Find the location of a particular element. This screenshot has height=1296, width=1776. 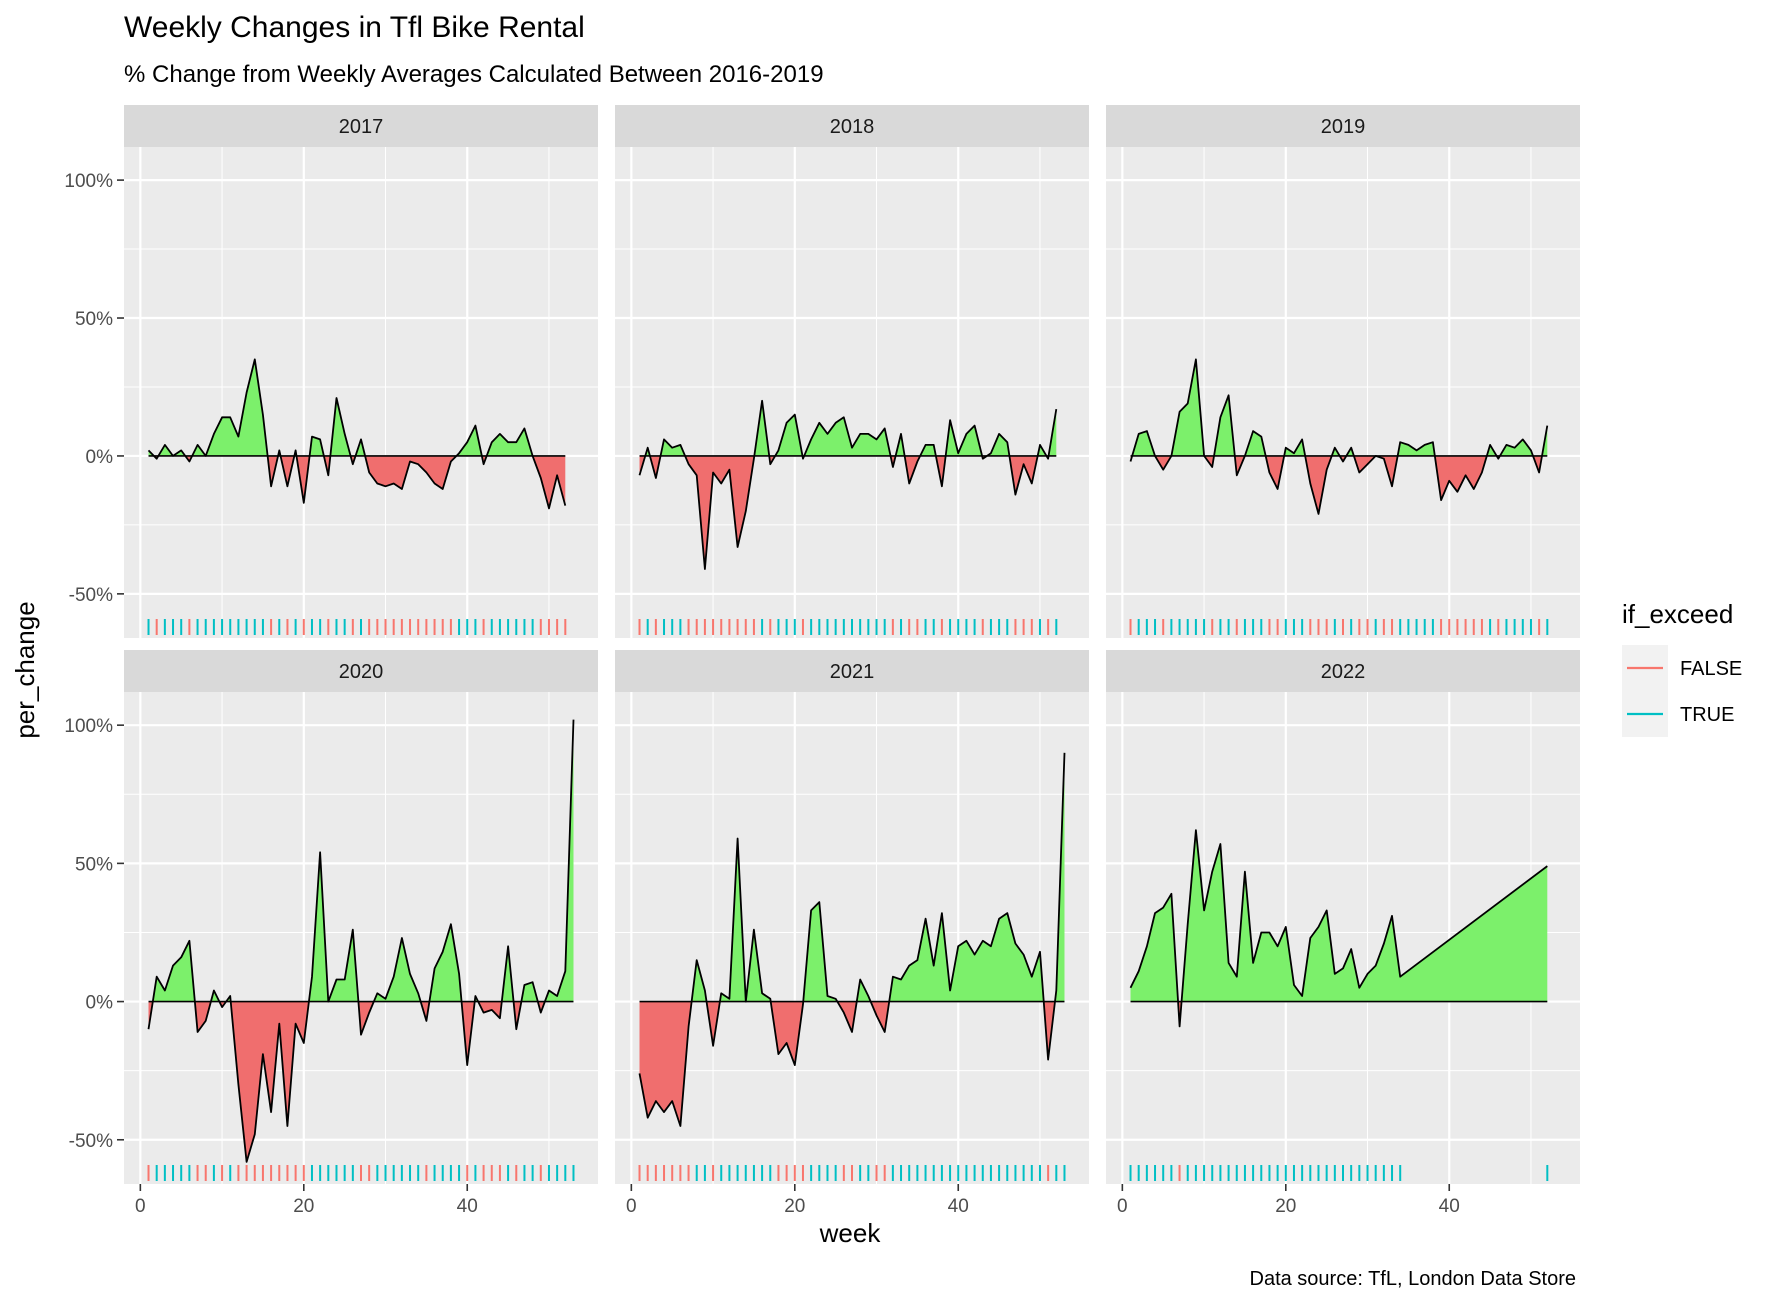

facet-strip-label: 2022 is located at coordinates (1343, 672).